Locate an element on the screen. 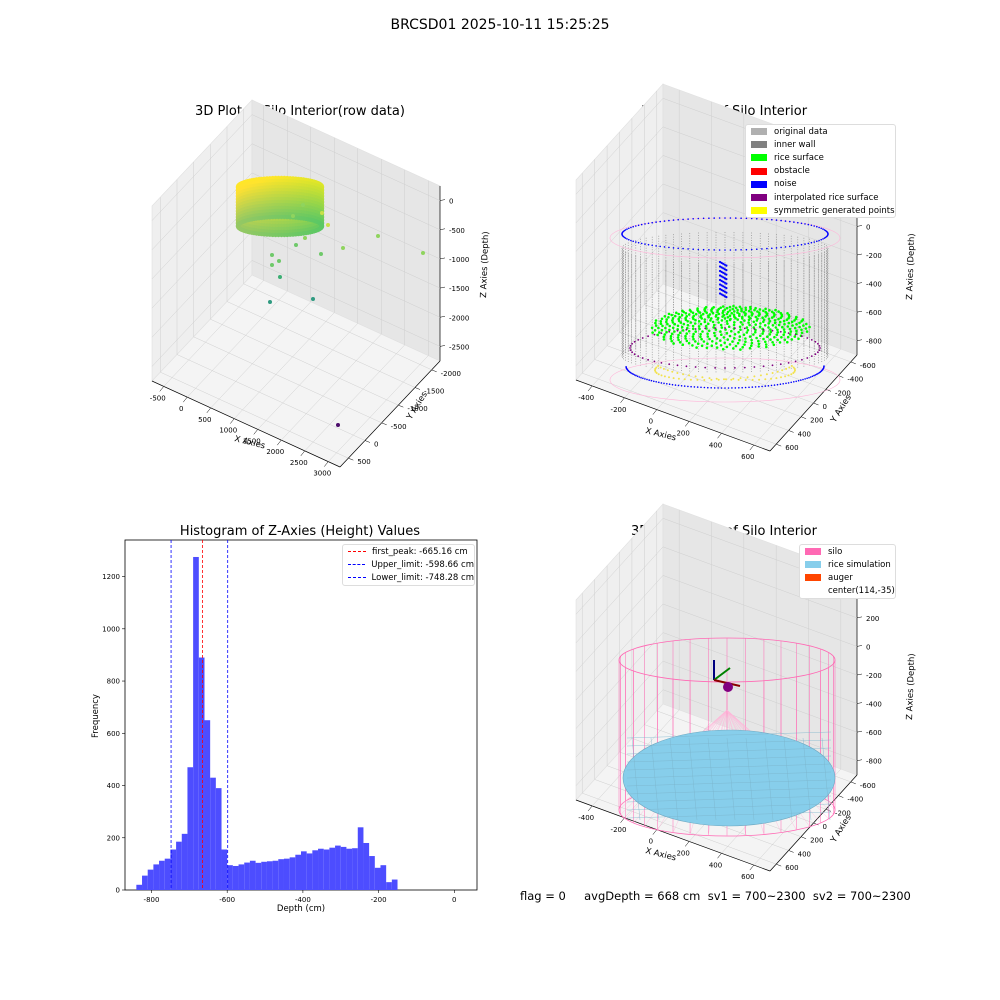 The height and width of the screenshot is (1000, 1000). y-gridline is located at coordinates (741, 340).